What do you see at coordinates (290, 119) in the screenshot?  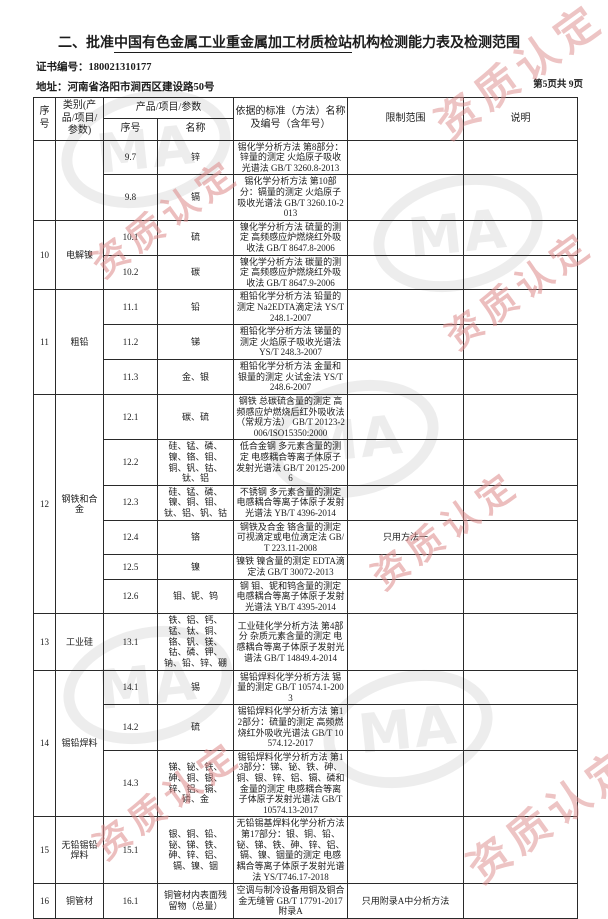 I see `header-standard: 依据的标准（方法）名称及编号（含年号）` at bounding box center [290, 119].